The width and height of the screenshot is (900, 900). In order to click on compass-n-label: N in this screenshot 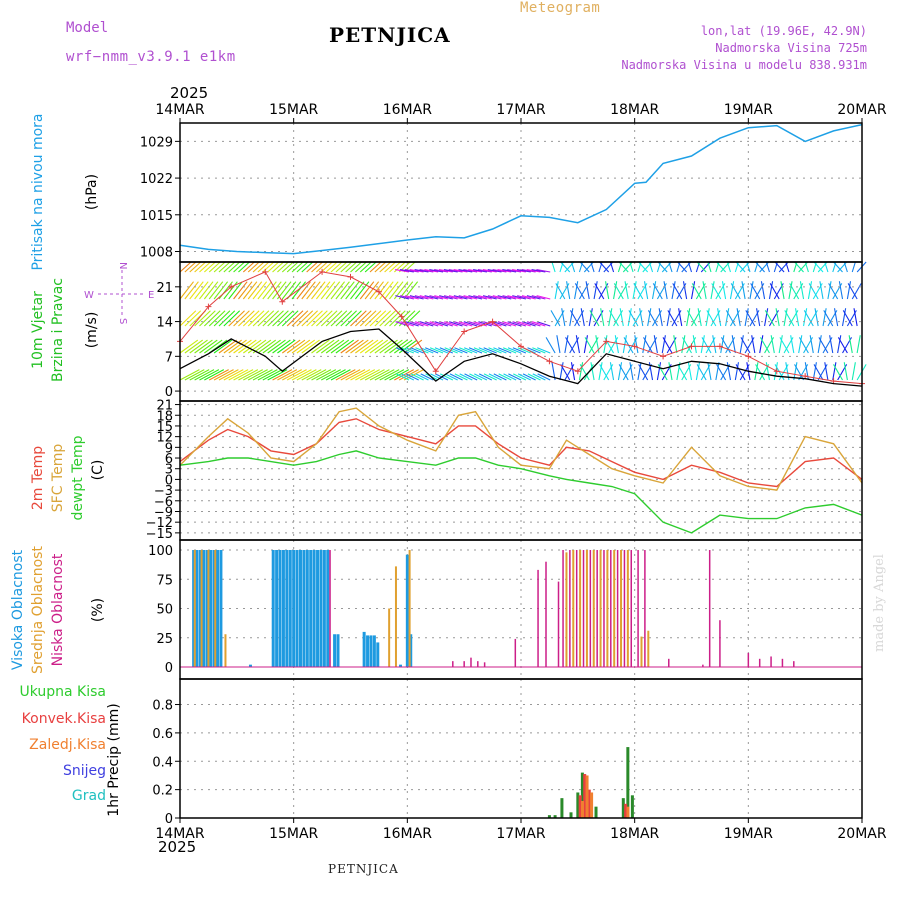, I will do `click(122, 265)`.